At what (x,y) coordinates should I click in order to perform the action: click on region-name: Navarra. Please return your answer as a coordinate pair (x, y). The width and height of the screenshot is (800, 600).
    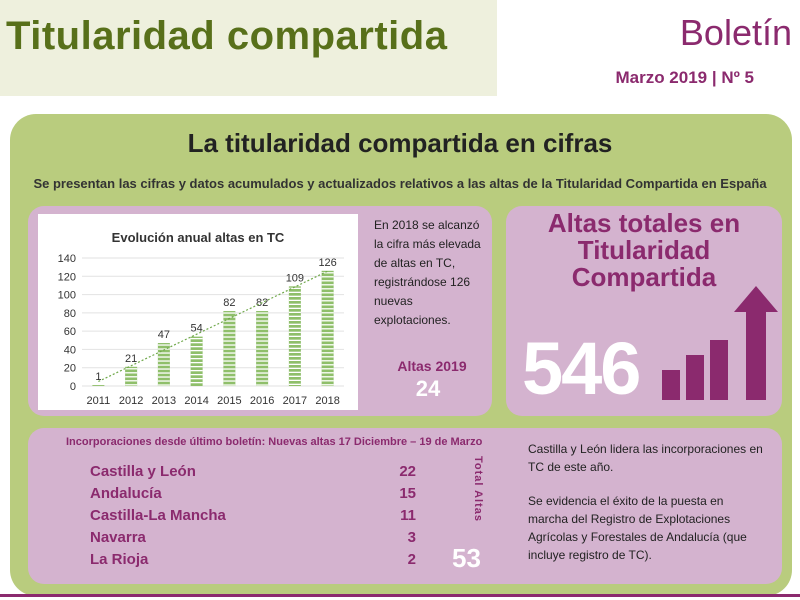
    Looking at the image, I should click on (118, 537).